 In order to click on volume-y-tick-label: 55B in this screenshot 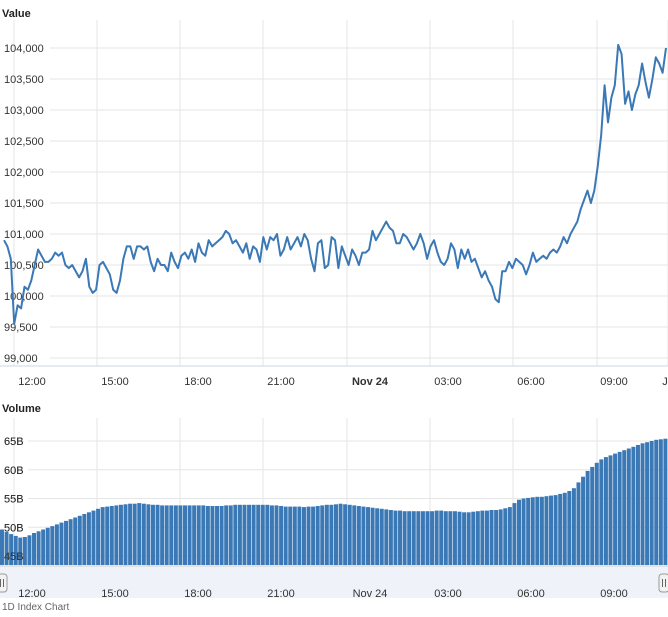, I will do `click(14, 500)`.